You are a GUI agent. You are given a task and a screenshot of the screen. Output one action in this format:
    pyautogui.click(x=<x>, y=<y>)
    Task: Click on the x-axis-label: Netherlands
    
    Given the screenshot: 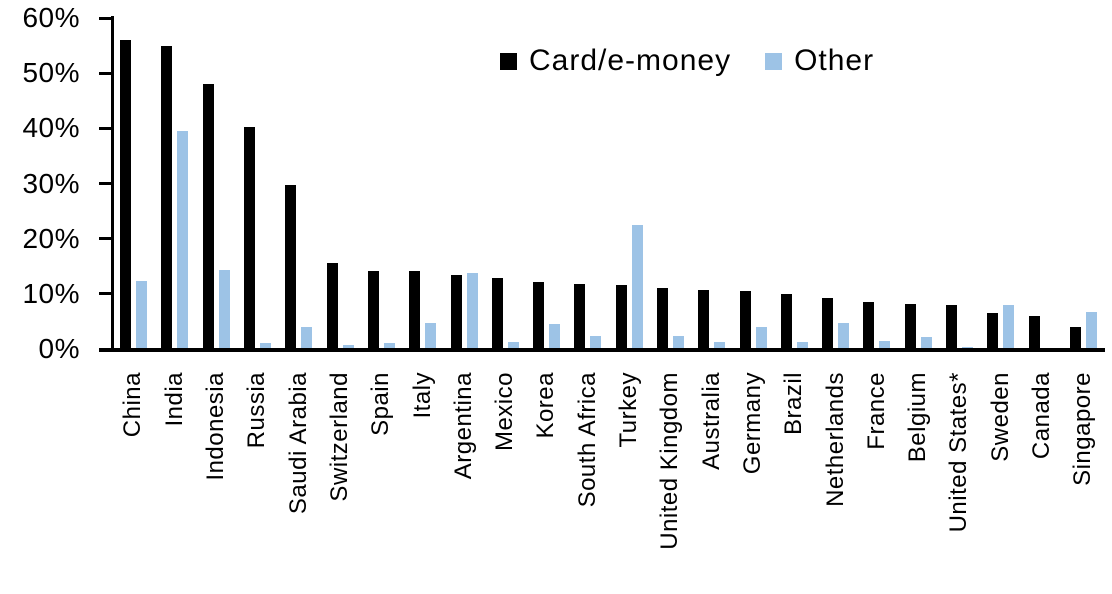 What is the action you would take?
    pyautogui.click(x=835, y=439)
    